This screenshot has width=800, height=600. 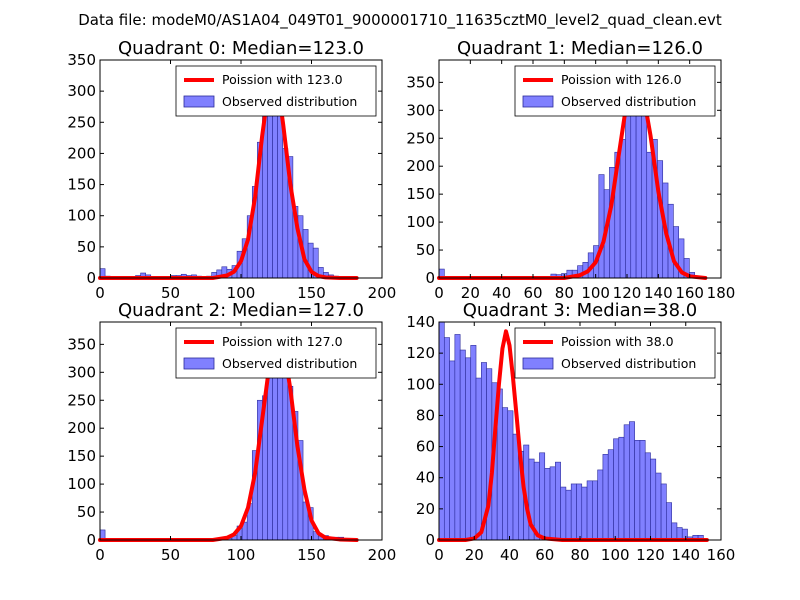 I want to click on y-tick-label: 250, so click(x=420, y=138).